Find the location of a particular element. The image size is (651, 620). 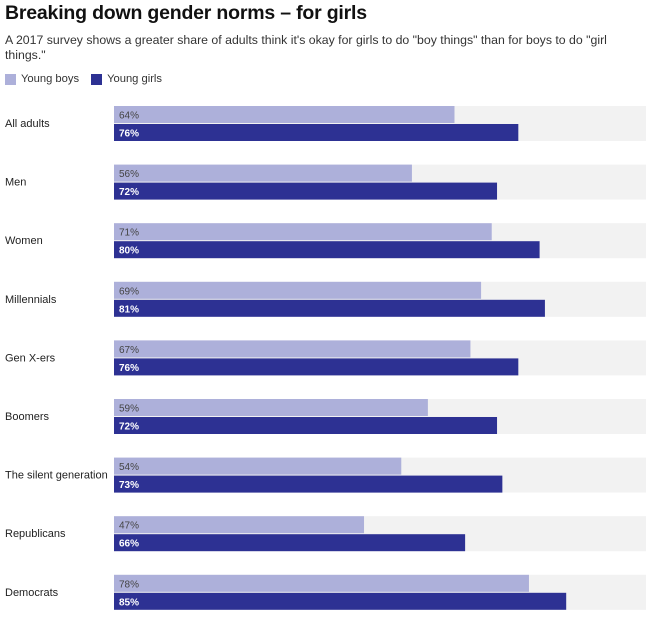

legend: Young boys Young girls is located at coordinates (89, 79).